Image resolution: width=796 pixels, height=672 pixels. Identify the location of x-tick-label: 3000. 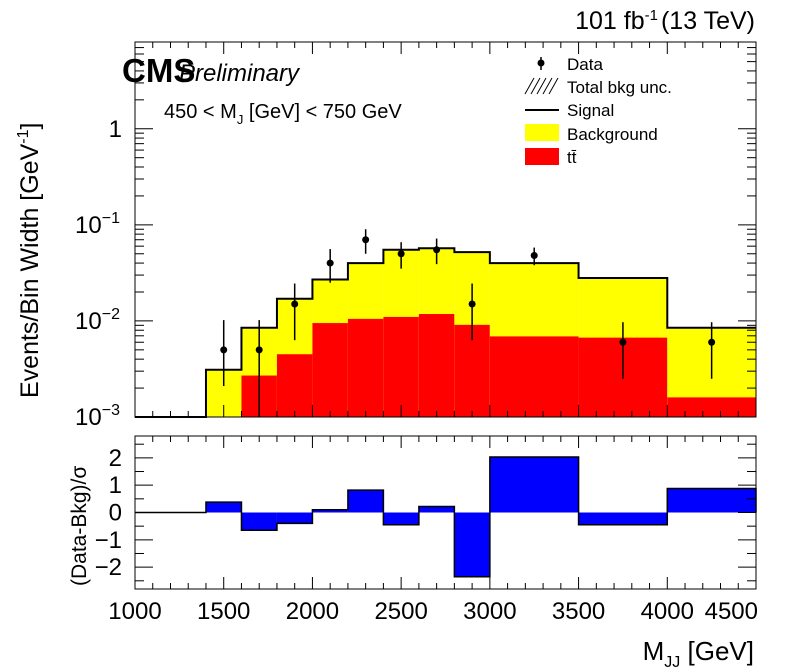
(489, 611).